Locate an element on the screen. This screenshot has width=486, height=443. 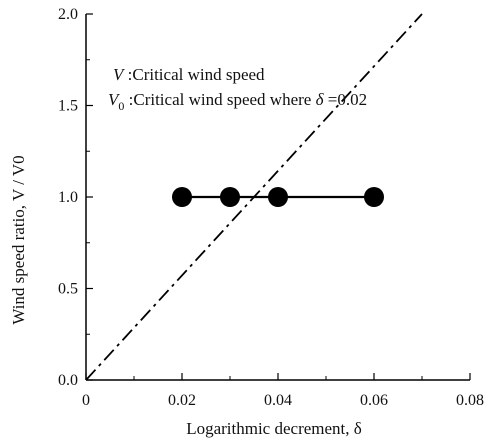
legend-text-2b: =0.02 is located at coordinates (346, 99).